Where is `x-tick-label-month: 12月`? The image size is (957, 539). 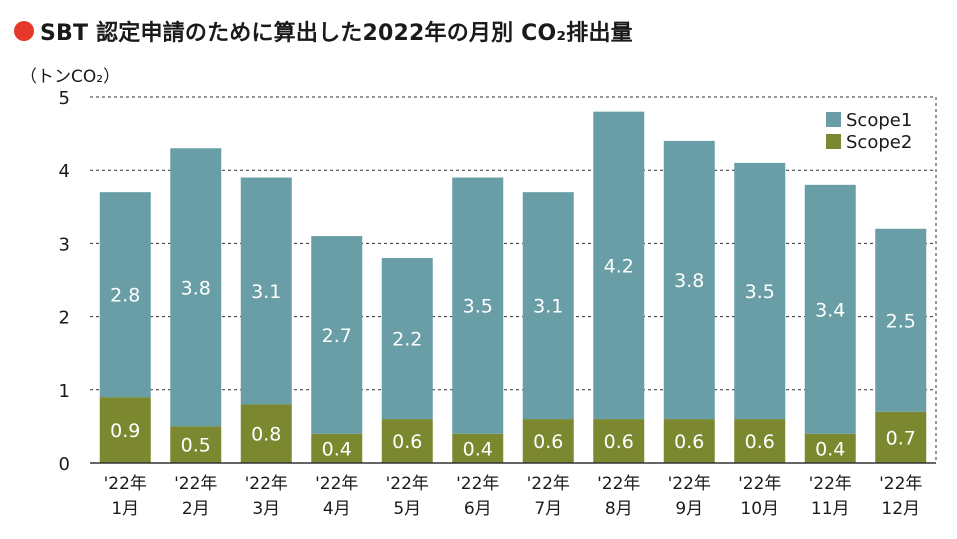
x-tick-label-month: 12月 is located at coordinates (900, 509).